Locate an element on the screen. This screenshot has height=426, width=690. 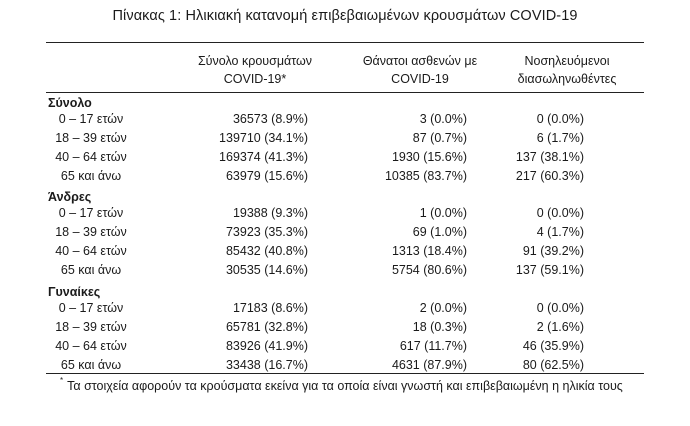
cases-cell: 83926 (41.9%) is located at coordinates (266, 346).